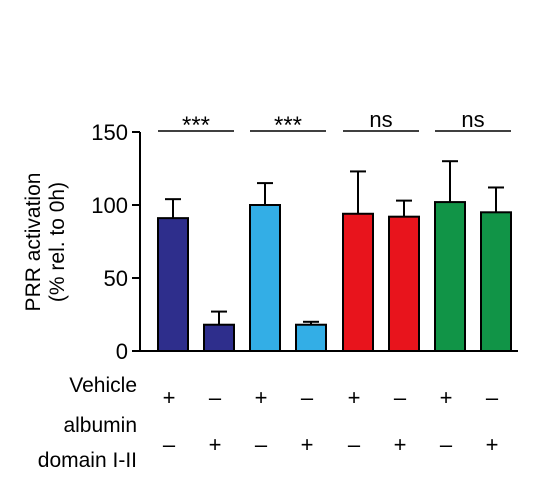 The image size is (545, 484). I want to click on condition-label-domain: domain I-II, so click(87, 460).